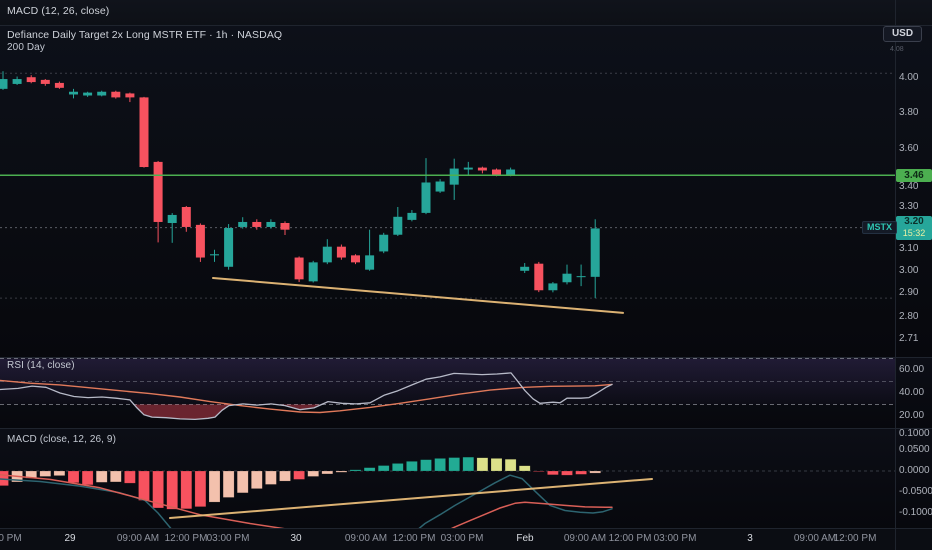 The height and width of the screenshot is (550, 932). I want to click on price-tick: 3.60, so click(909, 148).